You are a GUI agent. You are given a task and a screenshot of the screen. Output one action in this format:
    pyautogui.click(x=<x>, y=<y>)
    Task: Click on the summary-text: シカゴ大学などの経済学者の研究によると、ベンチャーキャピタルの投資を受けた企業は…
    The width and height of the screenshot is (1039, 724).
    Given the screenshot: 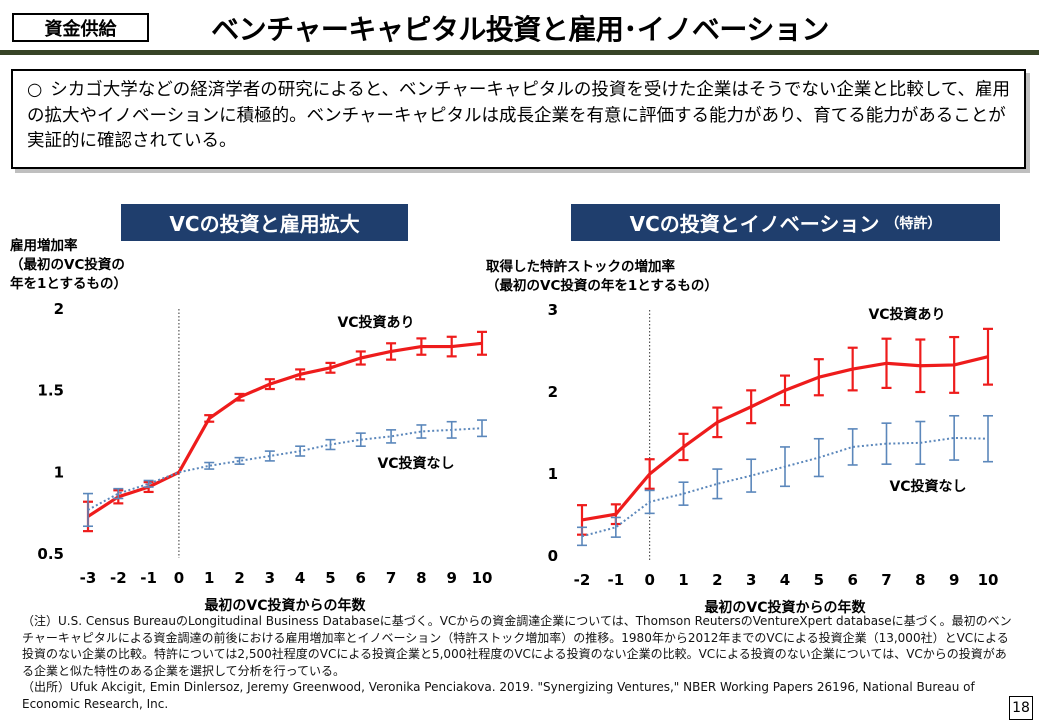 What is the action you would take?
    pyautogui.click(x=518, y=115)
    